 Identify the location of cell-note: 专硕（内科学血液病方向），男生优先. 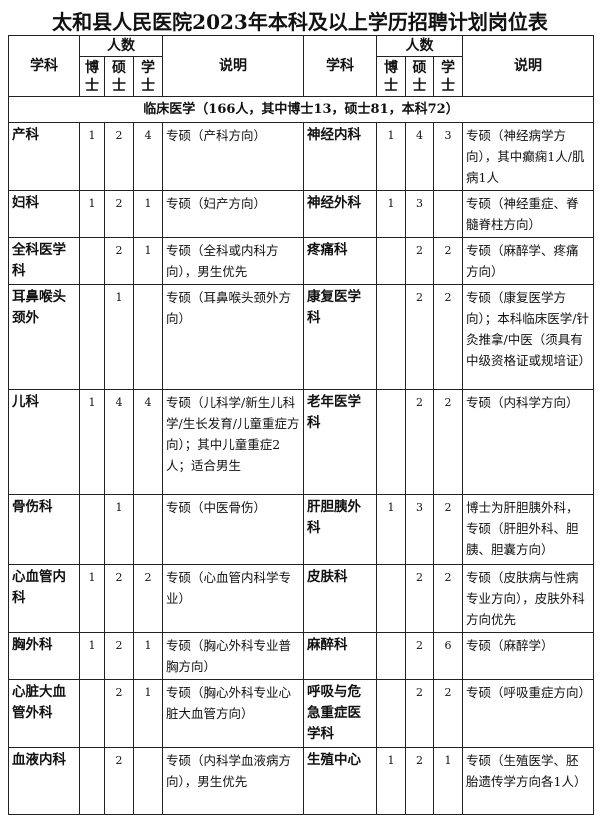
(233, 781).